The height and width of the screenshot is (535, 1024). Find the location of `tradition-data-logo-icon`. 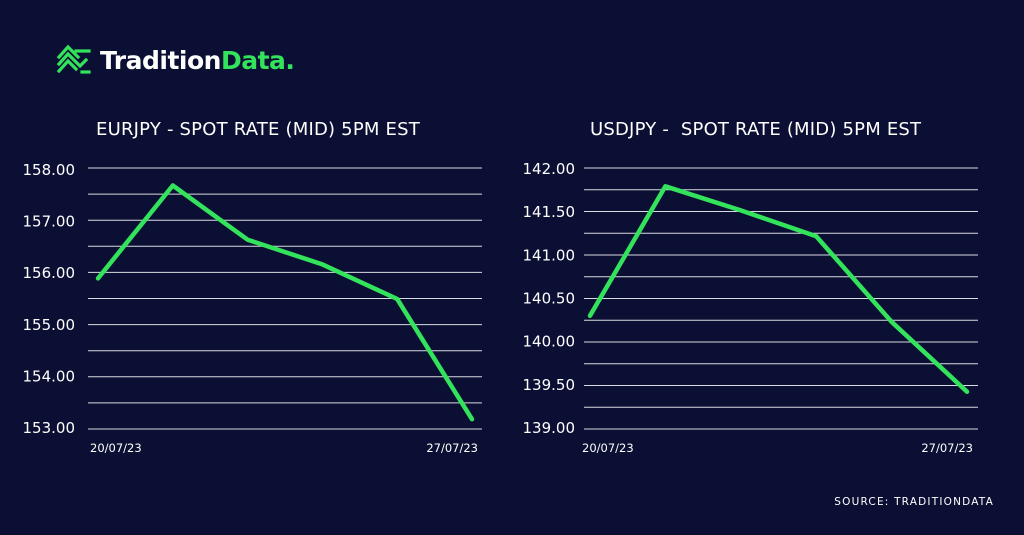

tradition-data-logo-icon is located at coordinates (73, 59).